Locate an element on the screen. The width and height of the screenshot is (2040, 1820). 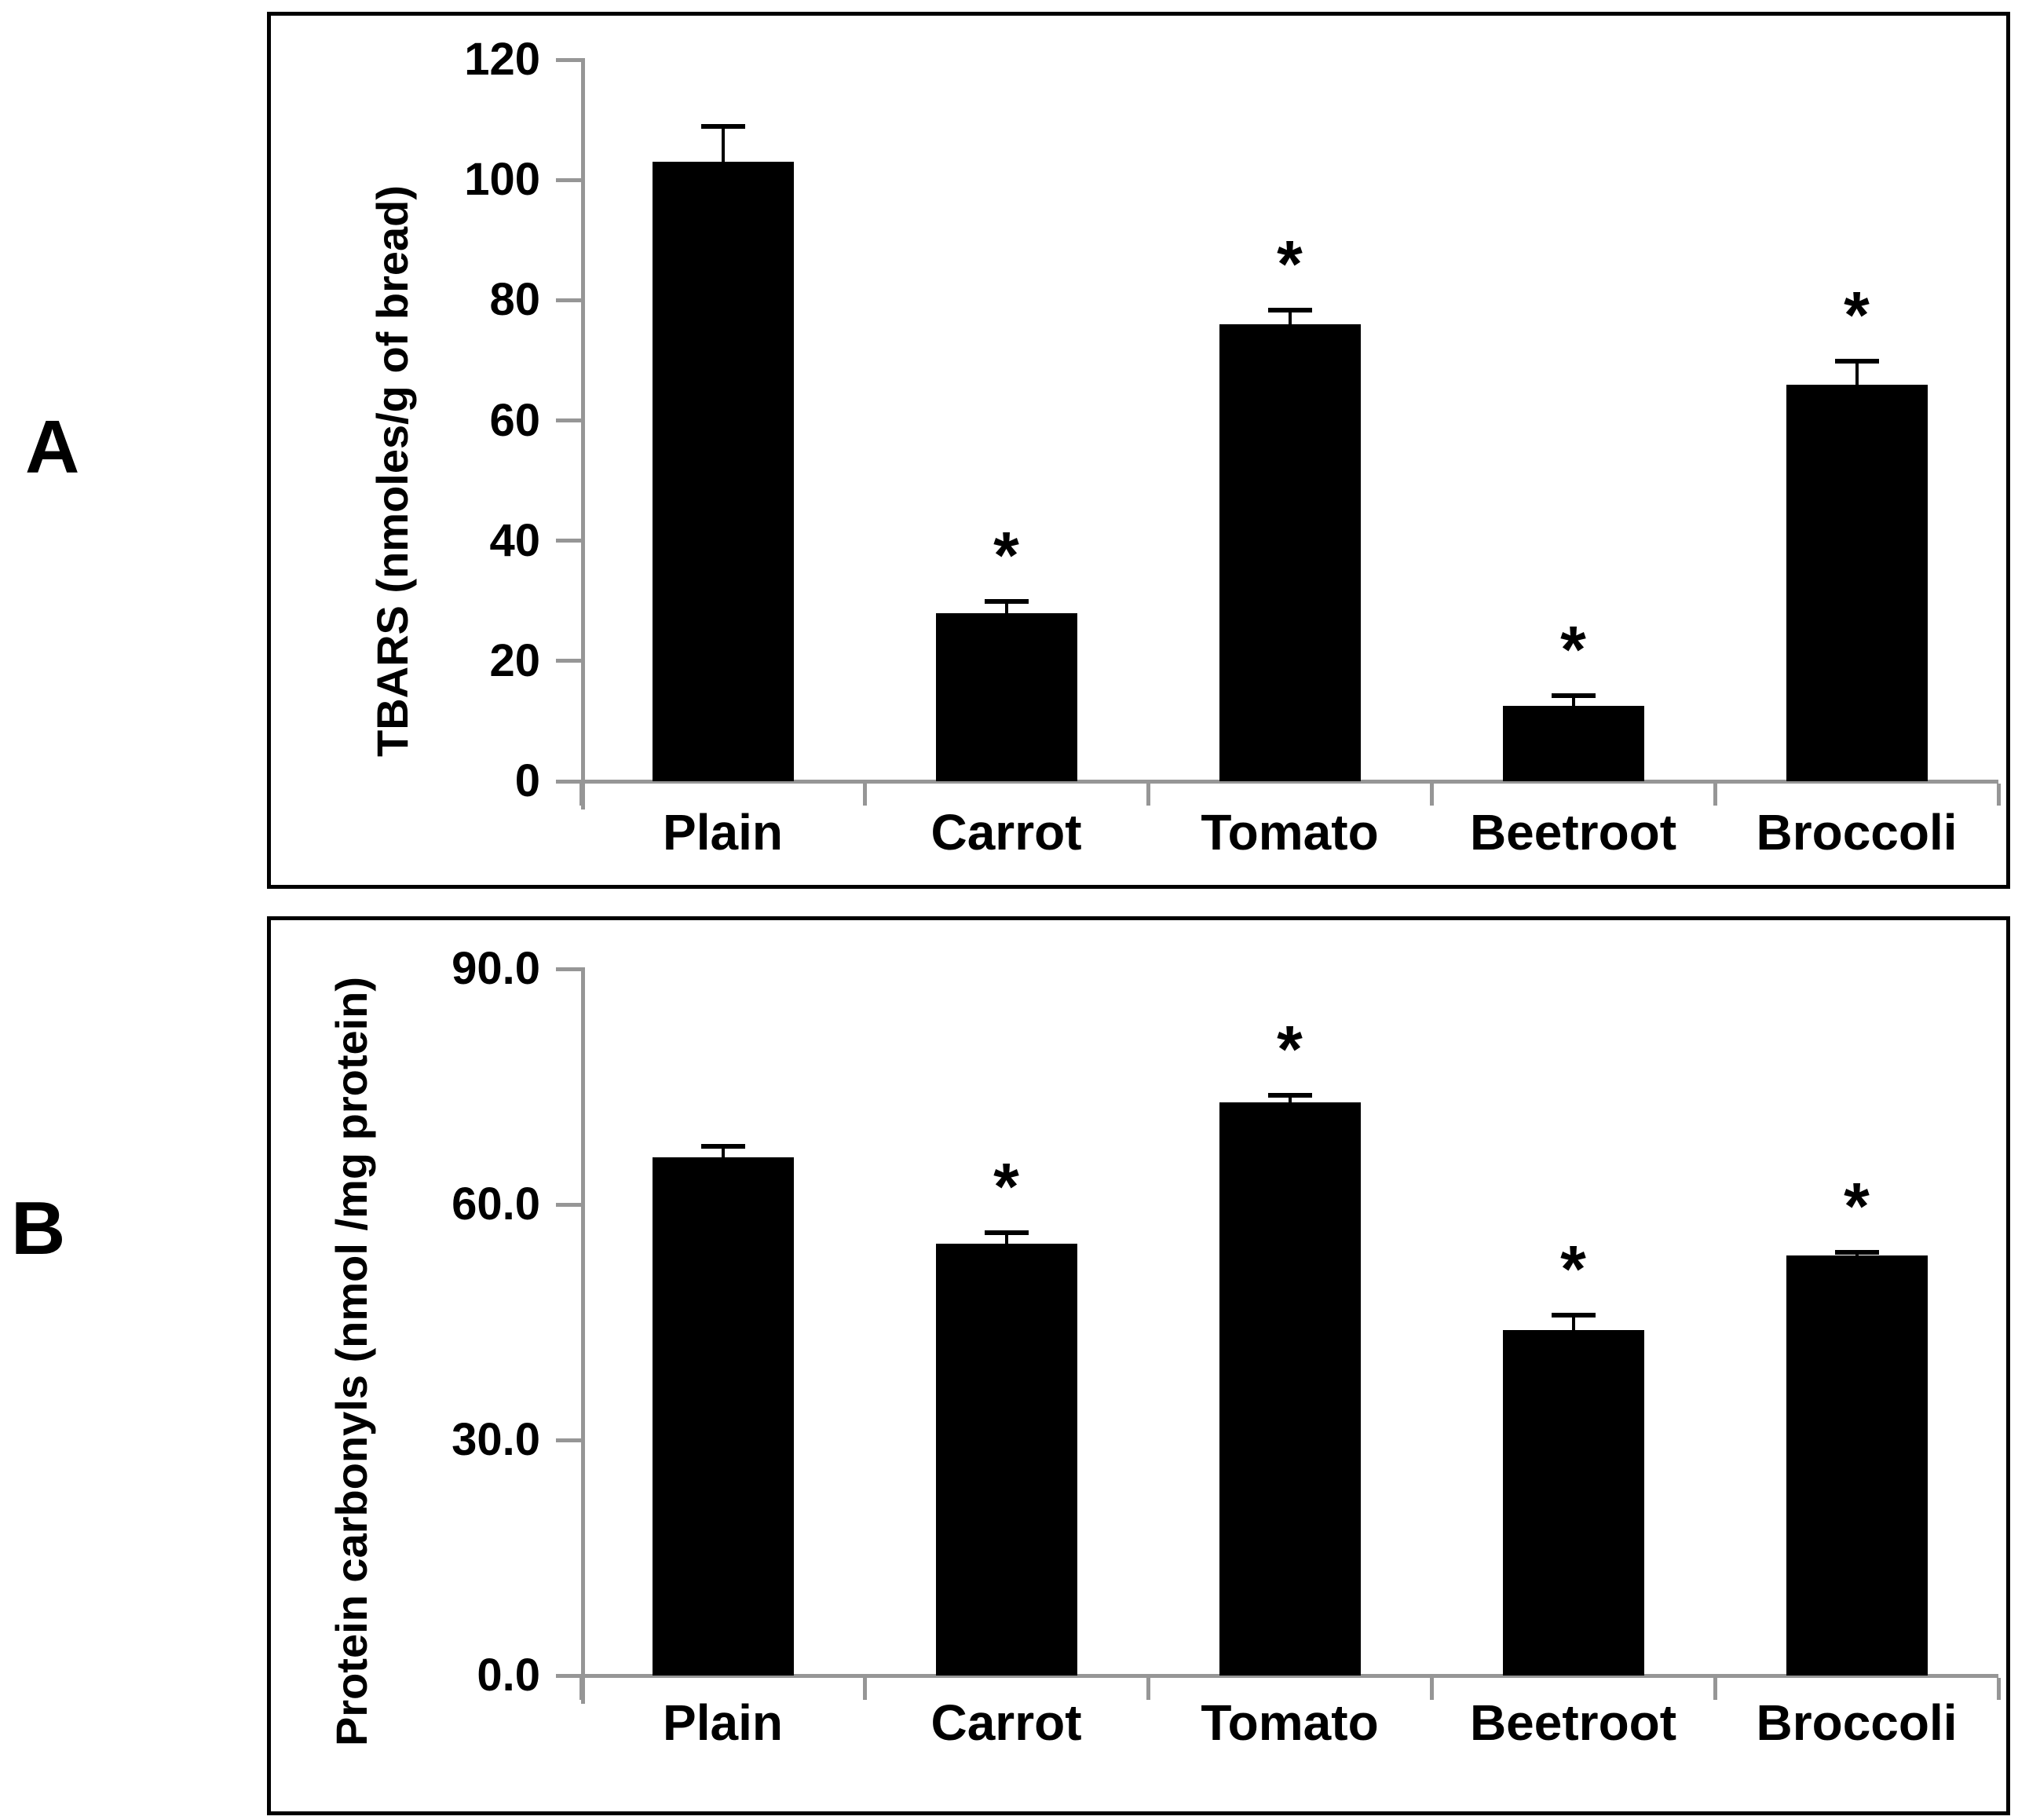
y-tick-label: 120 is located at coordinates (502, 59).